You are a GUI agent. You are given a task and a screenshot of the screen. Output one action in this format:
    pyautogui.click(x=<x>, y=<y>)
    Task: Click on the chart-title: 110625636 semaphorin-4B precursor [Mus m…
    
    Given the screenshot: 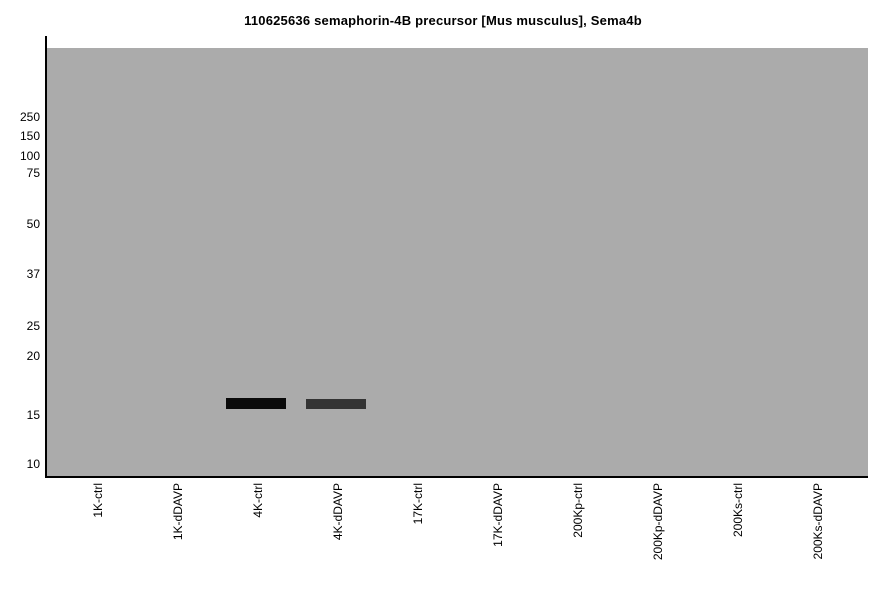 What is the action you would take?
    pyautogui.click(x=443, y=20)
    